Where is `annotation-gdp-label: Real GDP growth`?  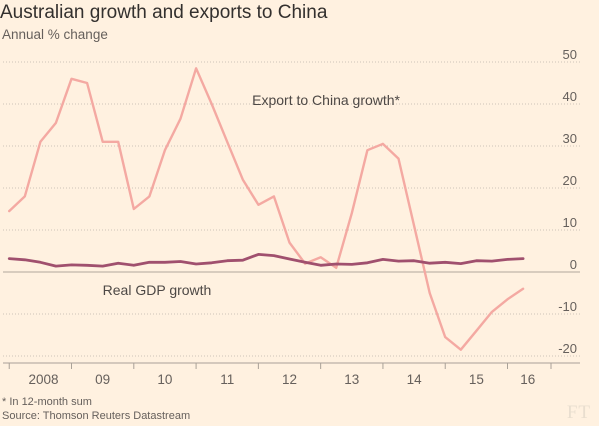
annotation-gdp-label: Real GDP growth is located at coordinates (157, 290).